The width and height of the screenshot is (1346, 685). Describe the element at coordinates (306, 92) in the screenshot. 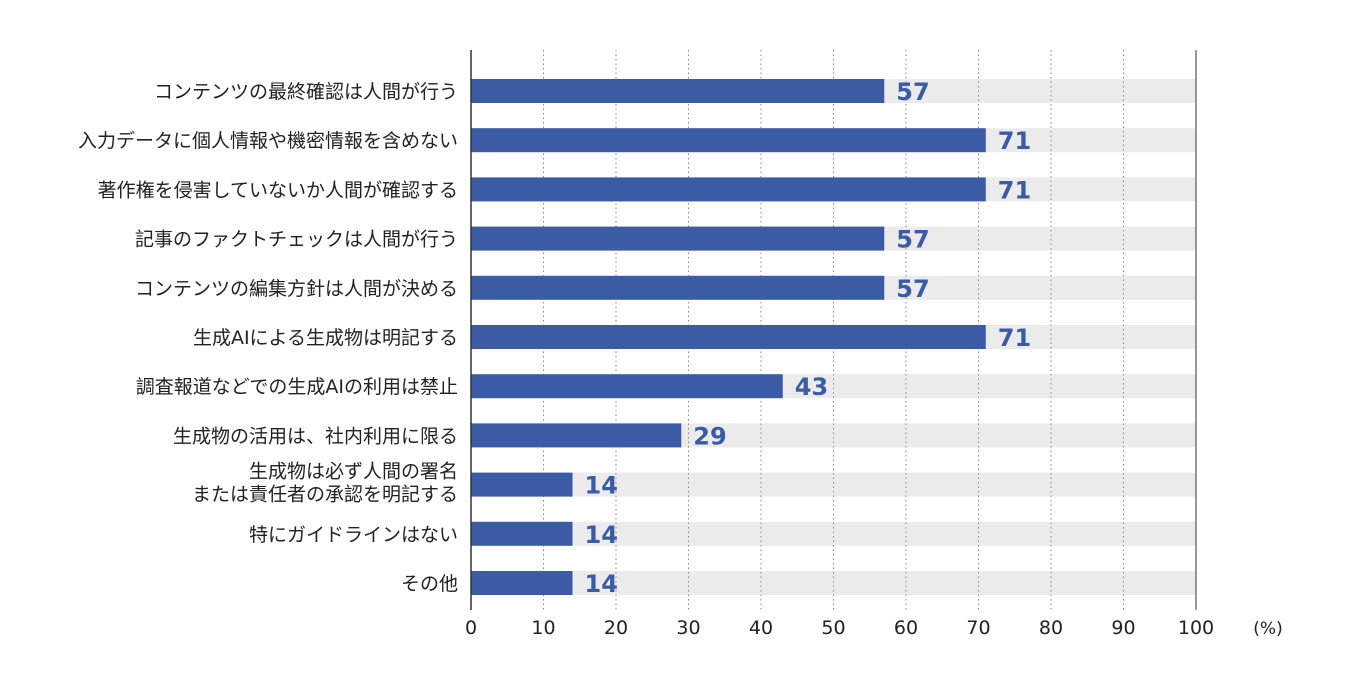

I see `category-label: コンテンツの最終確認は人間が行う` at that location.